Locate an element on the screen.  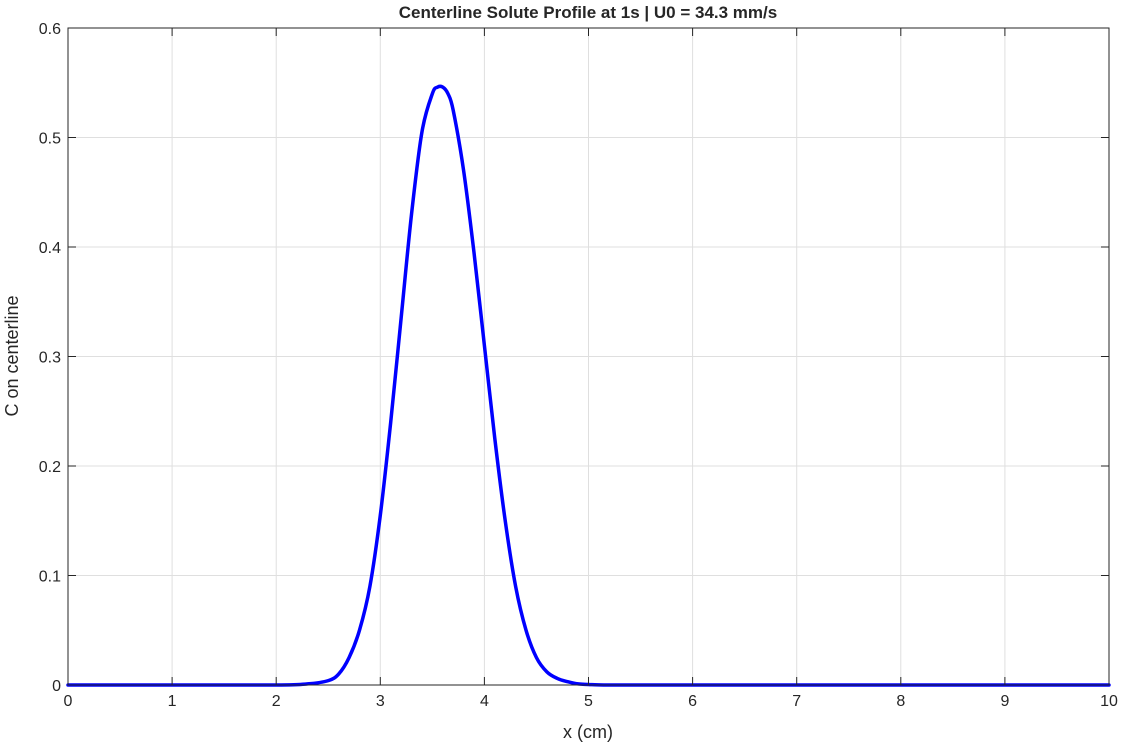
y-tick-label: 0.3 is located at coordinates (50, 358).